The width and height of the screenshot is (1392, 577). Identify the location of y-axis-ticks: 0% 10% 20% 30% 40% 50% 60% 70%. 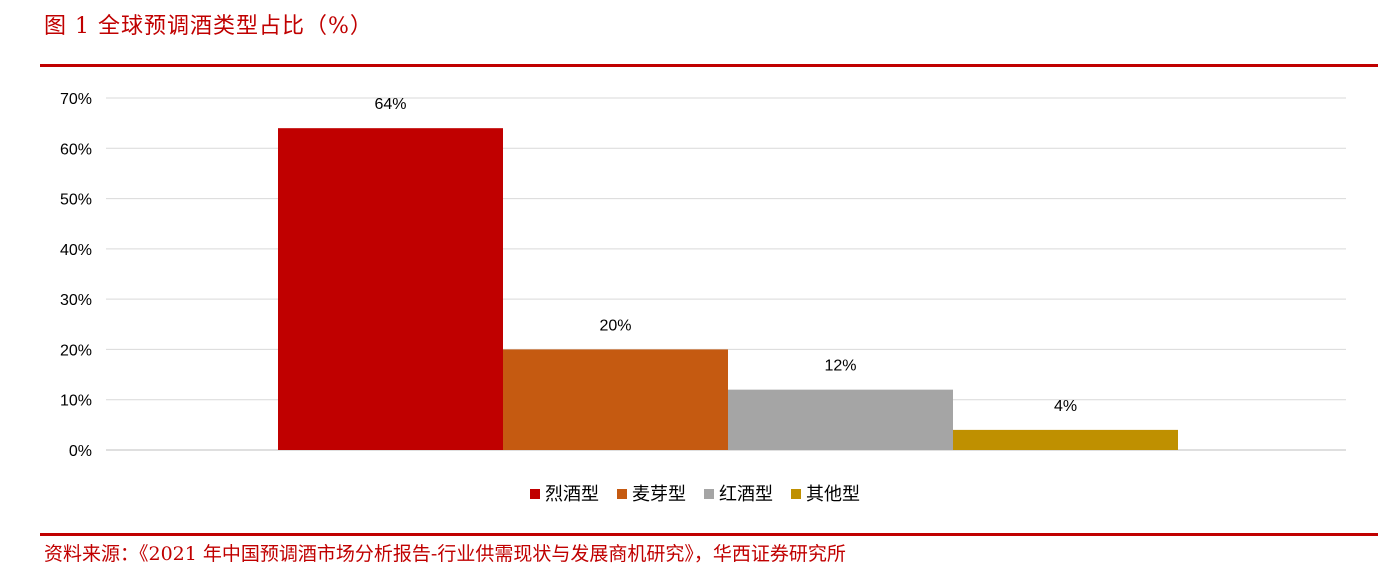
(76, 275).